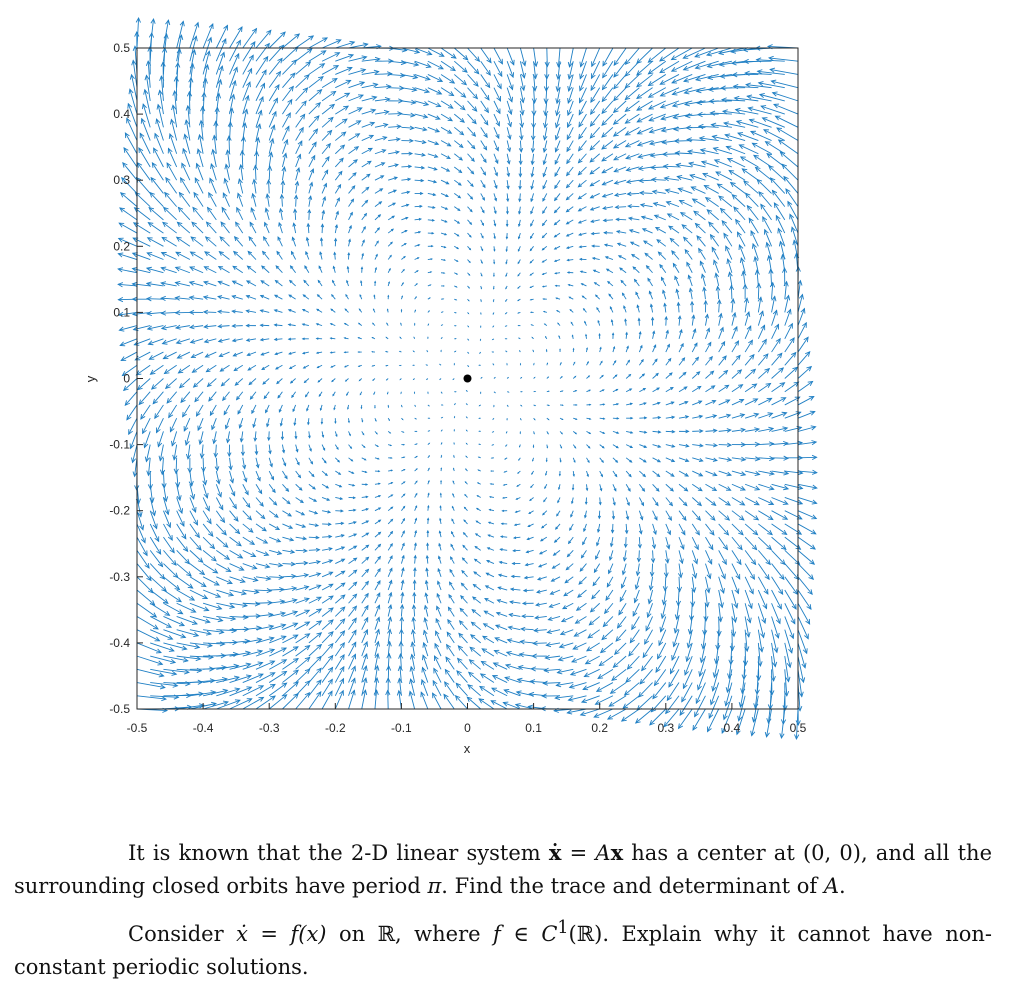  Describe the element at coordinates (90, 378) in the screenshot. I see `y-axis-label: y` at that location.